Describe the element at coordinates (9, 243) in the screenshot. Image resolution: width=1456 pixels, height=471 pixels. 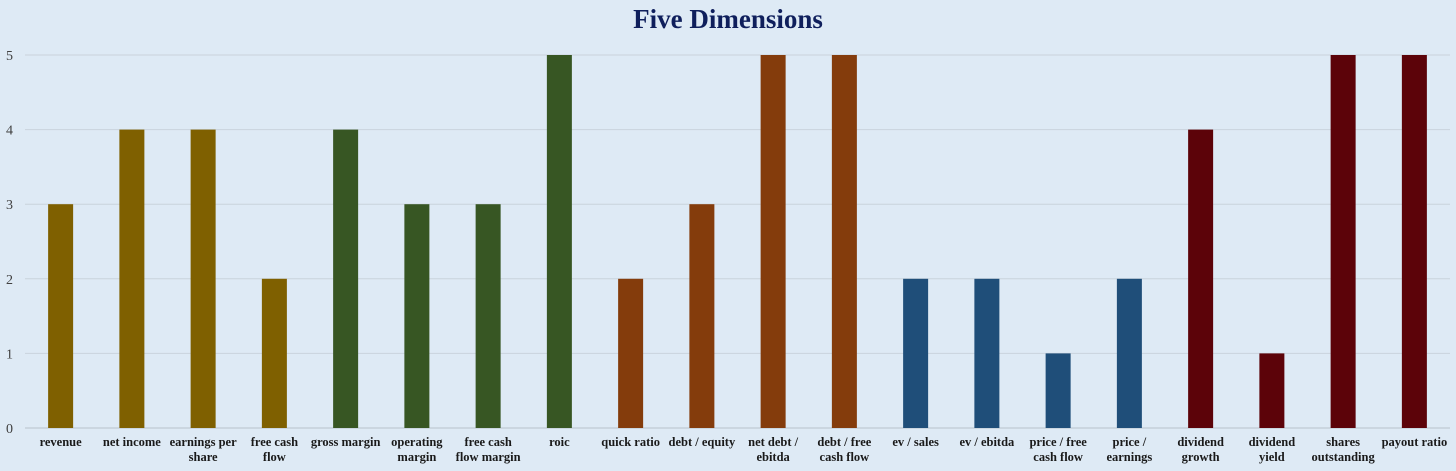
I see `y-axis-ticks: 0 1 2 3 4 5` at that location.